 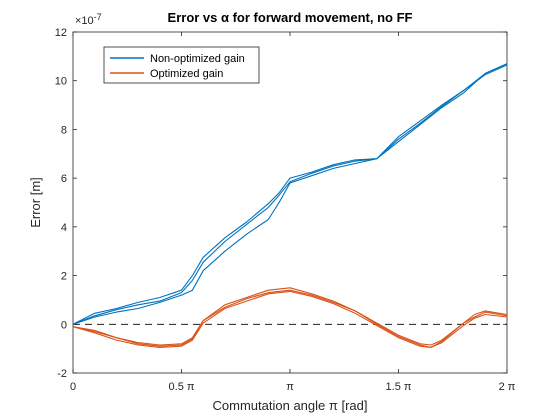 I want to click on chart-title: Error vs α for forward movement, no FF, so click(x=290, y=17).